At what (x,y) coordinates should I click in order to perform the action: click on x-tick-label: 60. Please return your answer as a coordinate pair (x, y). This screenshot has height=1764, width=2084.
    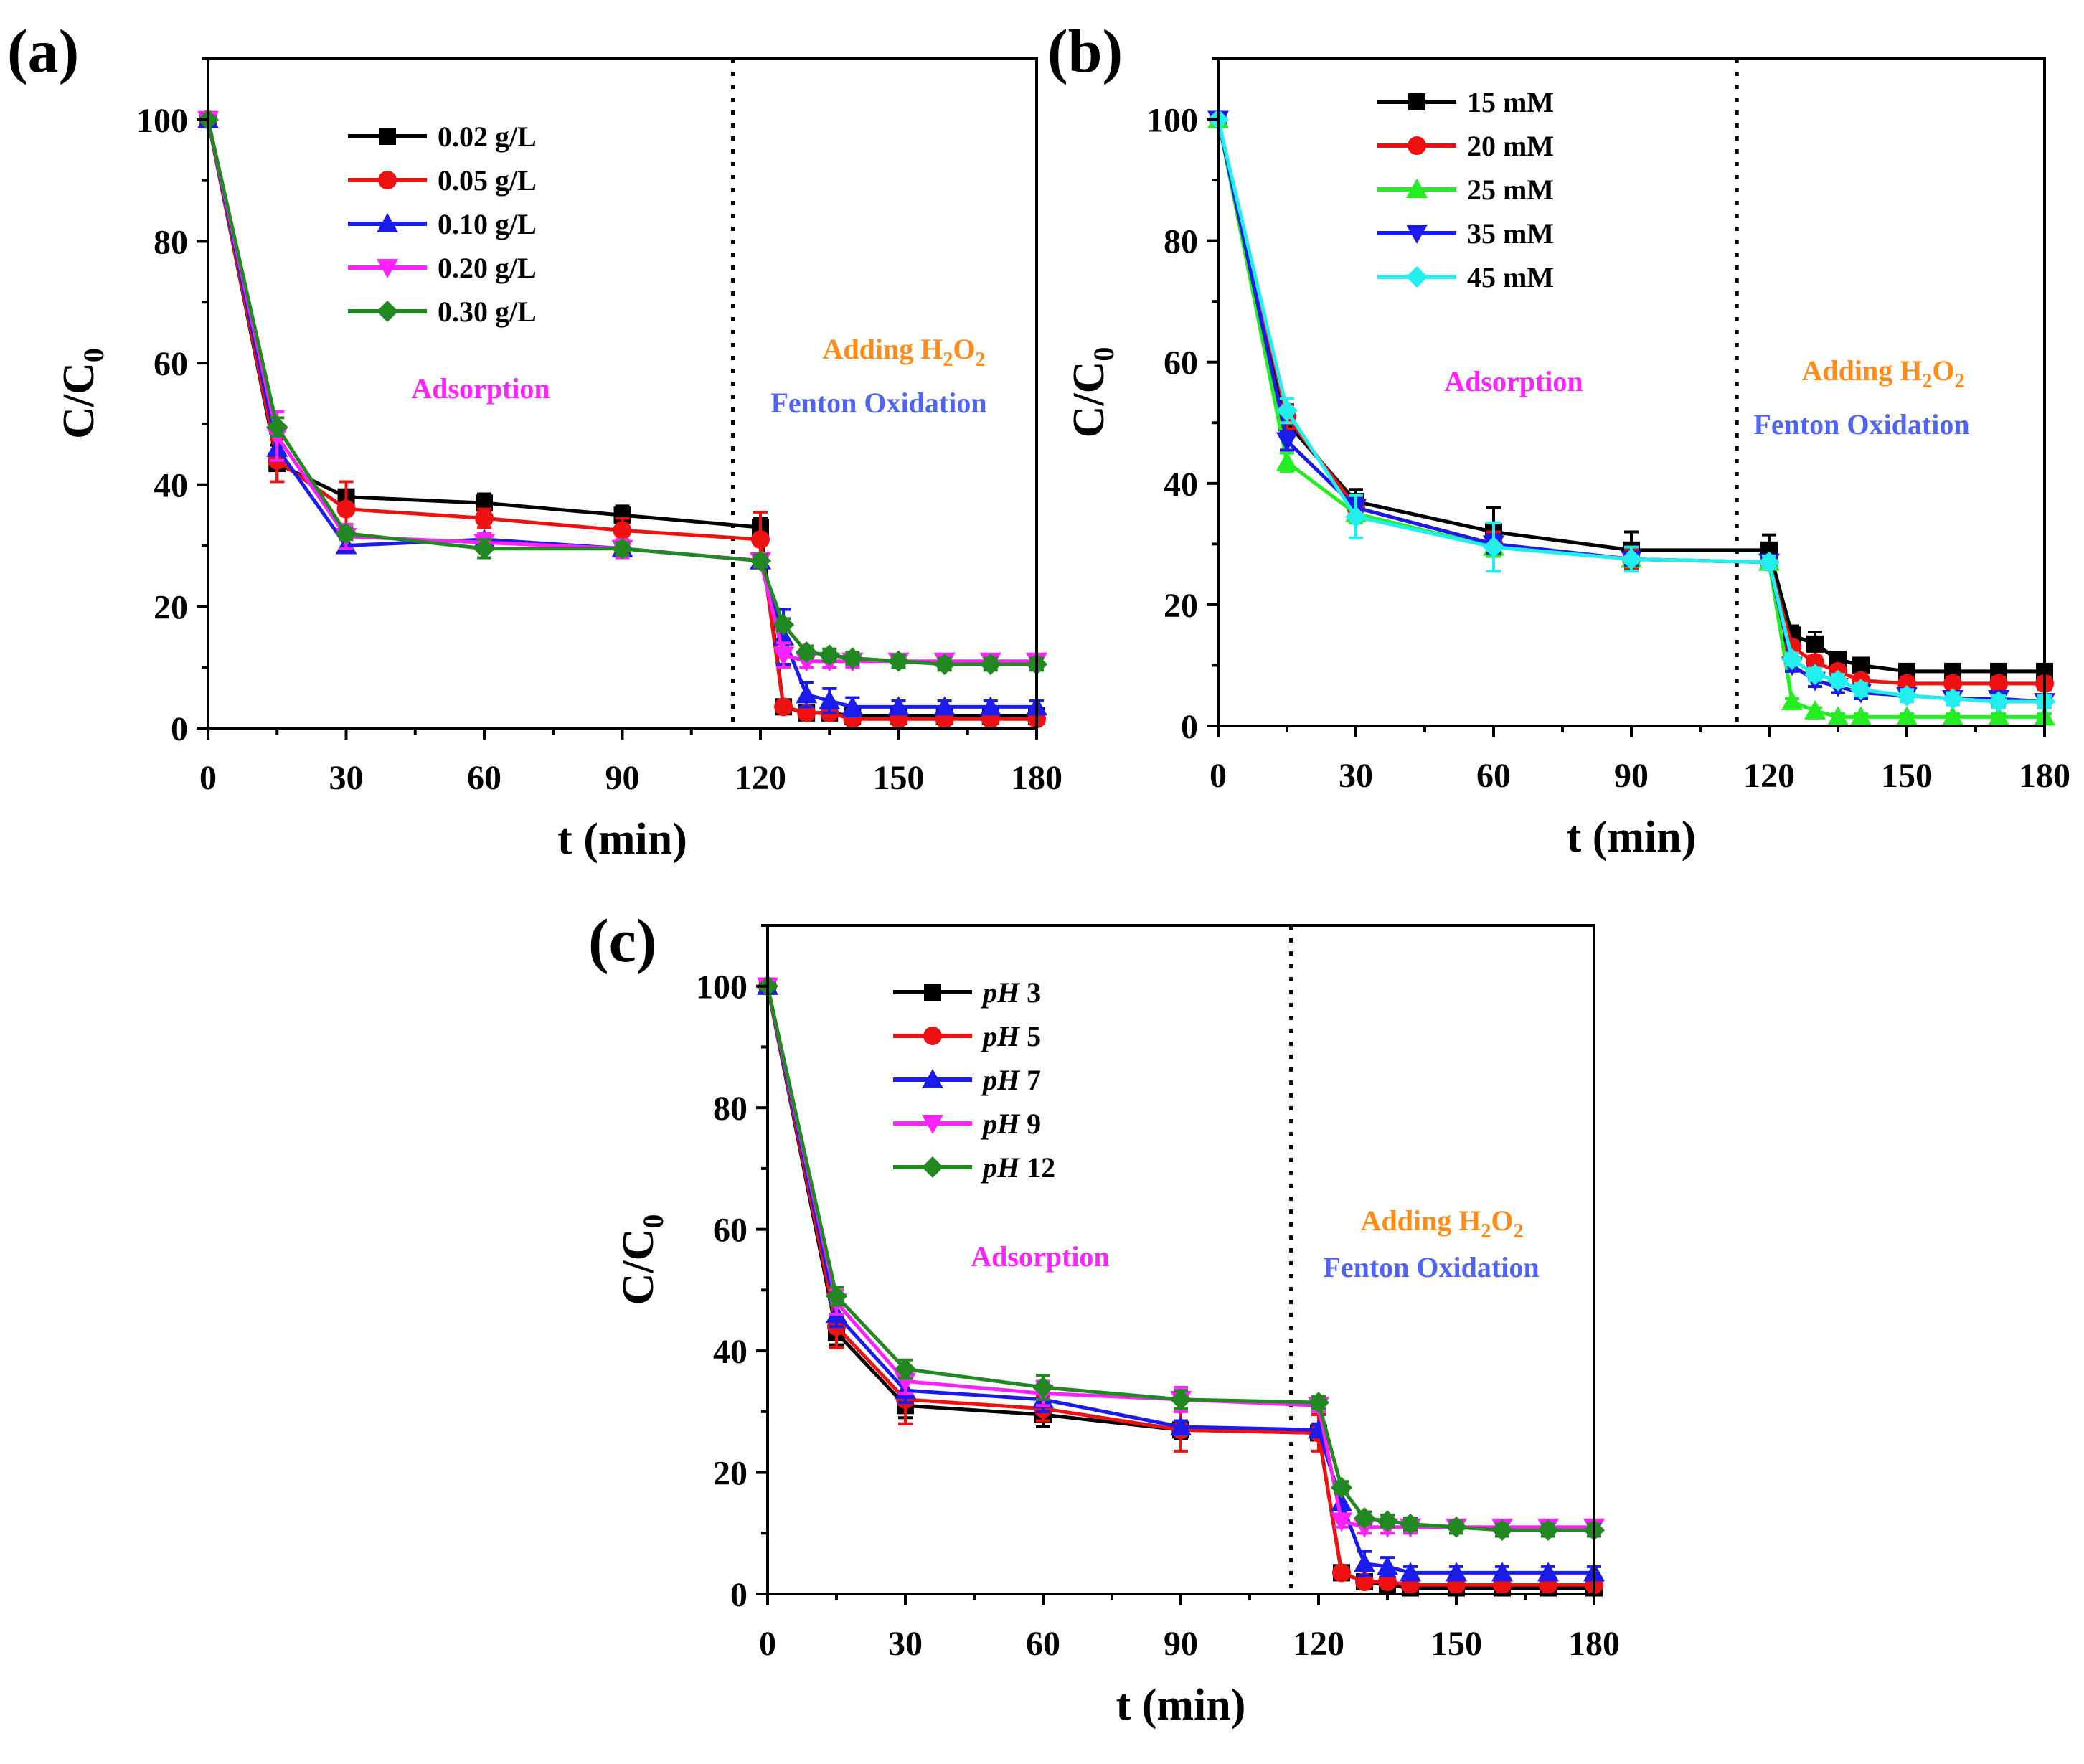
    Looking at the image, I should click on (1043, 1644).